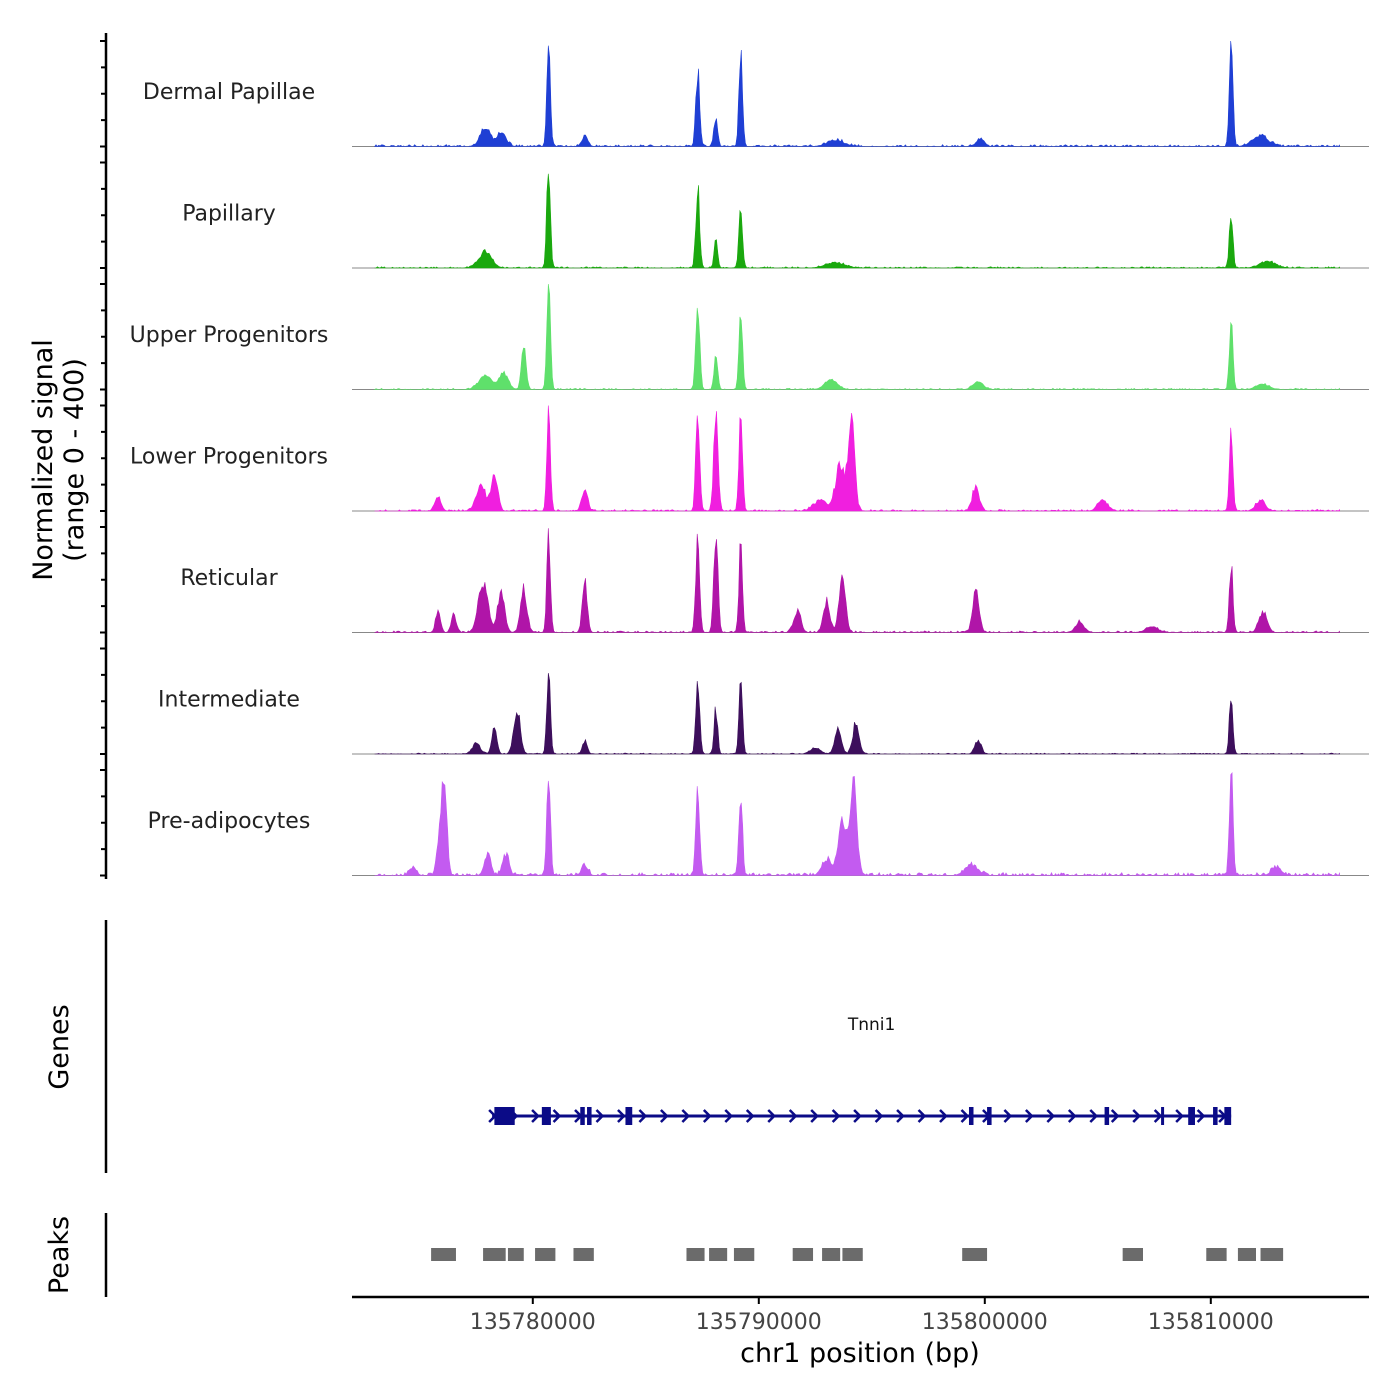 The width and height of the screenshot is (1400, 1400). Describe the element at coordinates (103, 458) in the screenshot. I see `signal-axis-ticks` at that location.